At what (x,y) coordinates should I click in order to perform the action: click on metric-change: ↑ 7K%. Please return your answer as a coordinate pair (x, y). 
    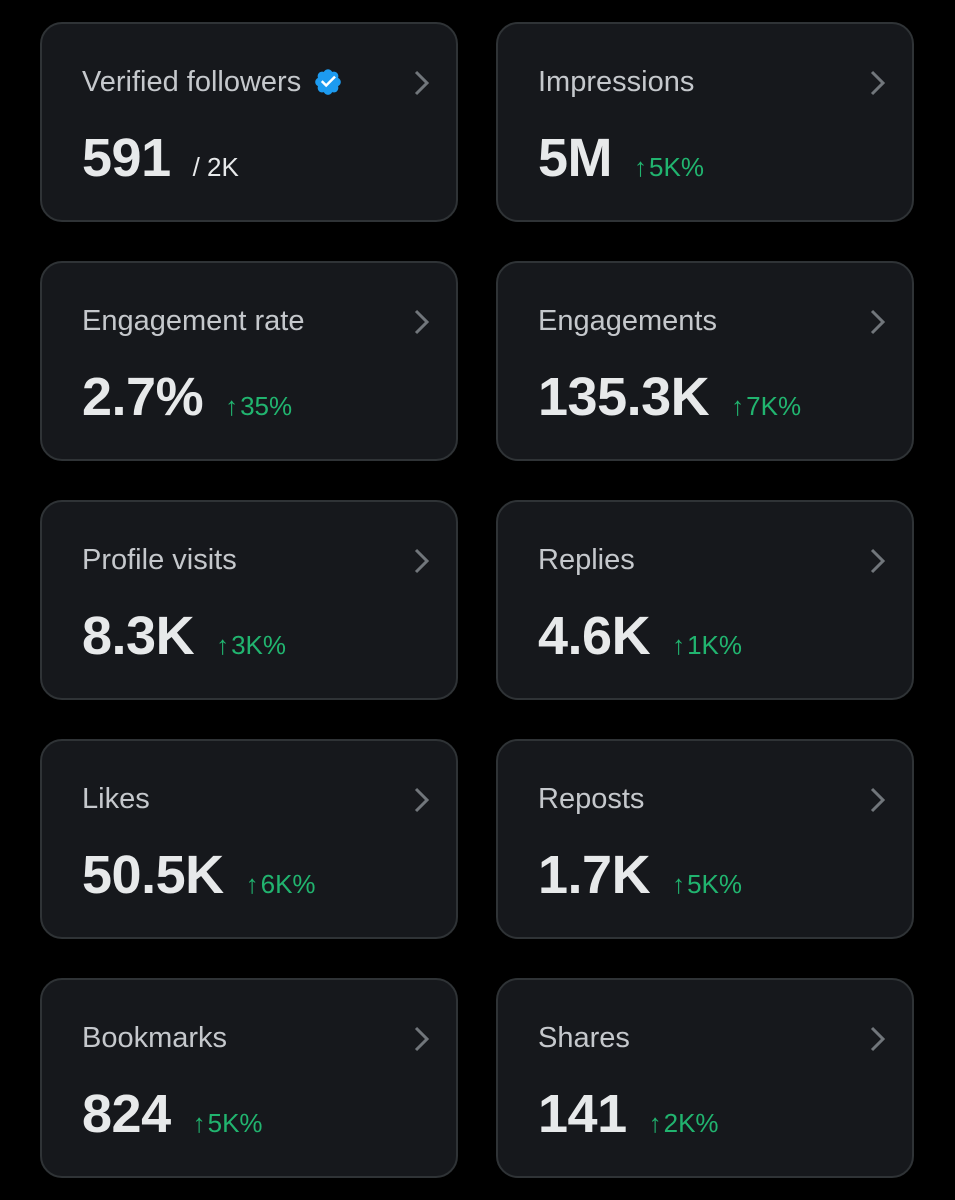
    Looking at the image, I should click on (766, 406).